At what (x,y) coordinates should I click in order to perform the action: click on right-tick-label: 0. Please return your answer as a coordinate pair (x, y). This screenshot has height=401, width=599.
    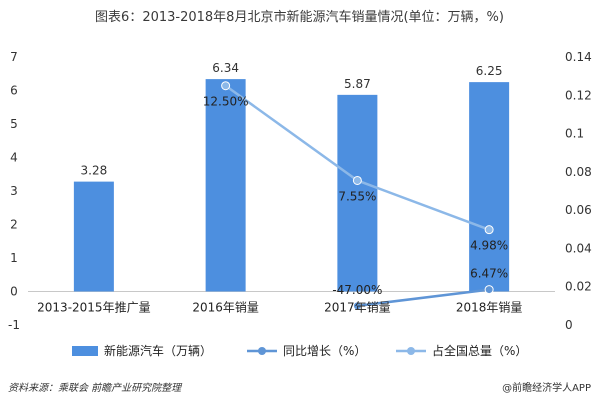
    Looking at the image, I should click on (569, 325).